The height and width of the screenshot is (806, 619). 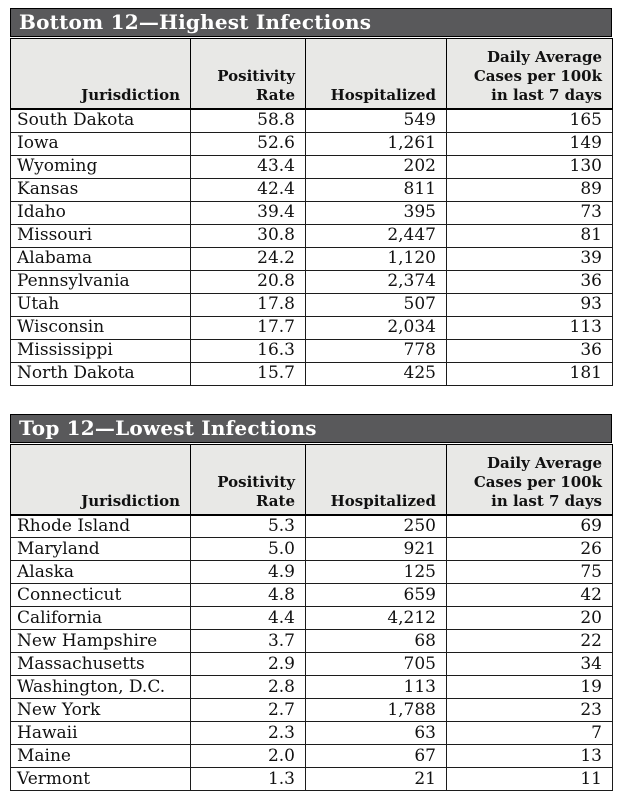 What do you see at coordinates (376, 212) in the screenshot?
I see `value-cell: 395` at bounding box center [376, 212].